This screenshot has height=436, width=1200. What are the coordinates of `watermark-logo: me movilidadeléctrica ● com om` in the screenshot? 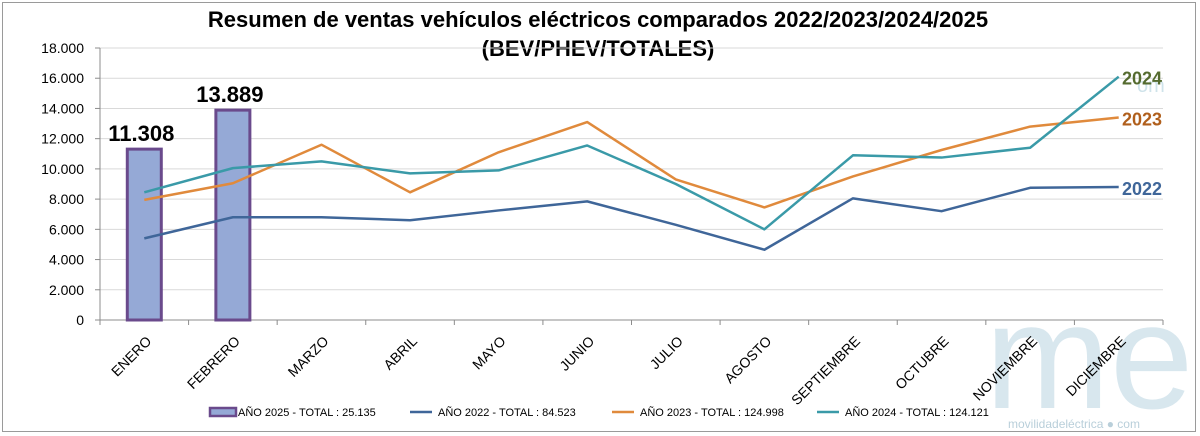 It's located at (1089, 255).